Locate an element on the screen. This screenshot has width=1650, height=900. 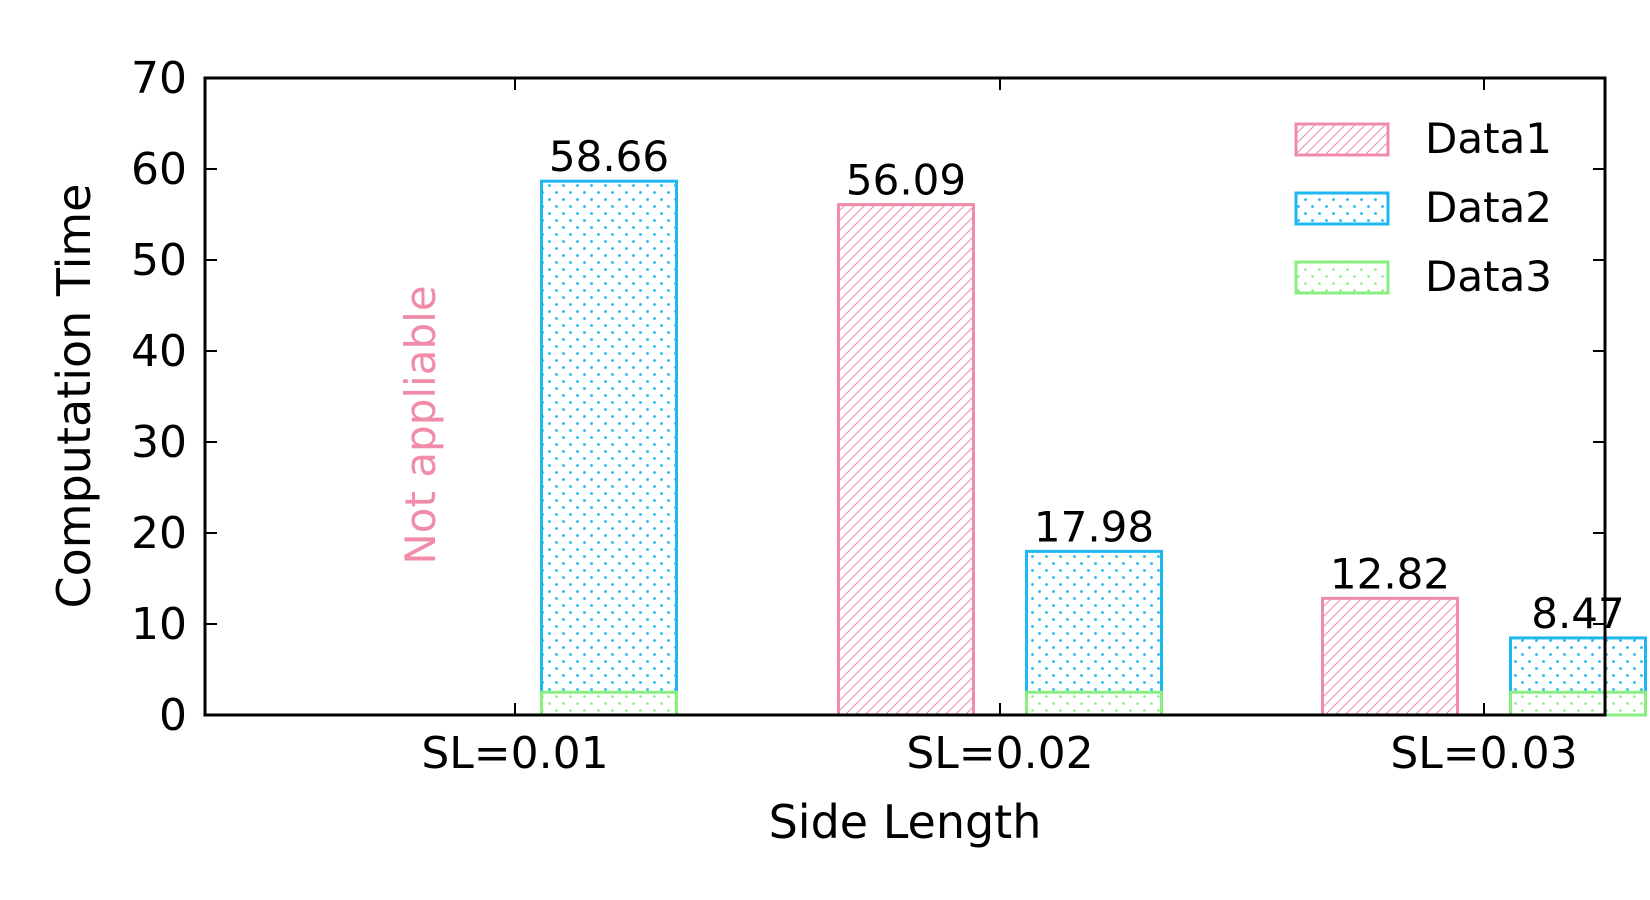
legend-label-data2: Data2 is located at coordinates (1488, 207).